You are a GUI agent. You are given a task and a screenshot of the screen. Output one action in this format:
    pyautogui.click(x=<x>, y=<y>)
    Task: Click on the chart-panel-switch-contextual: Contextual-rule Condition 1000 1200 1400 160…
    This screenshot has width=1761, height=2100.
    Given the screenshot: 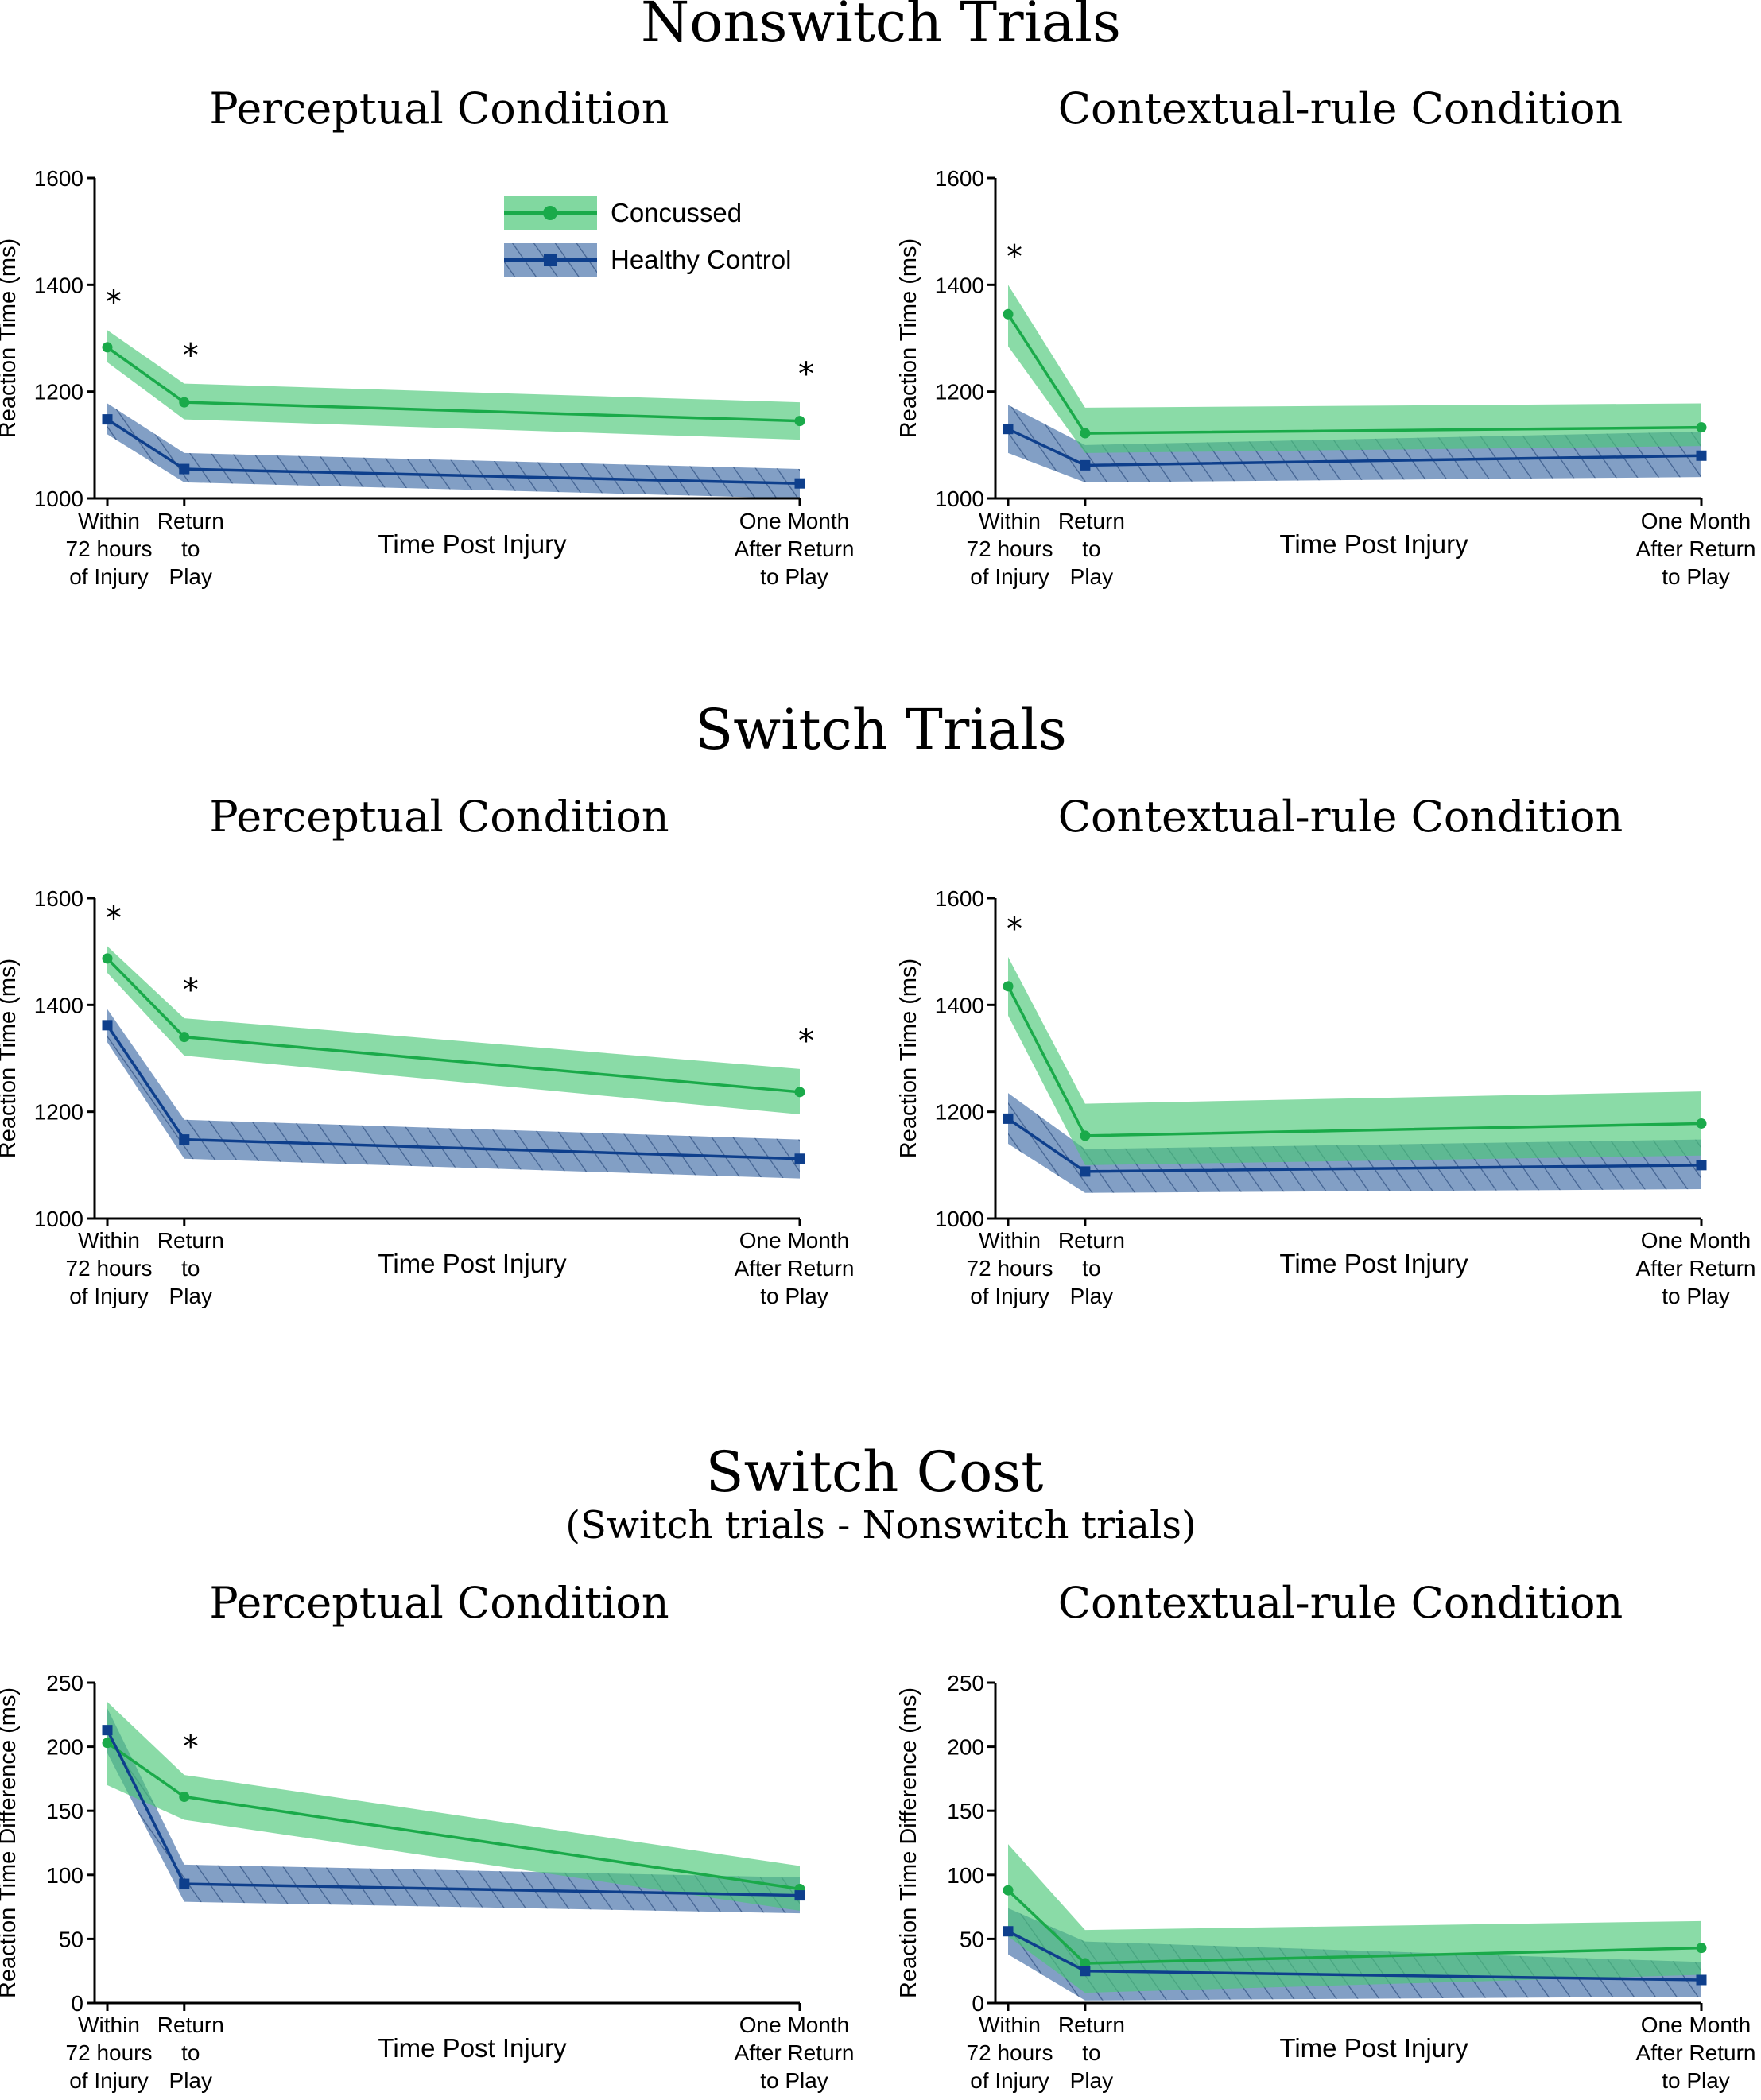 What is the action you would take?
    pyautogui.click(x=1325, y=1050)
    